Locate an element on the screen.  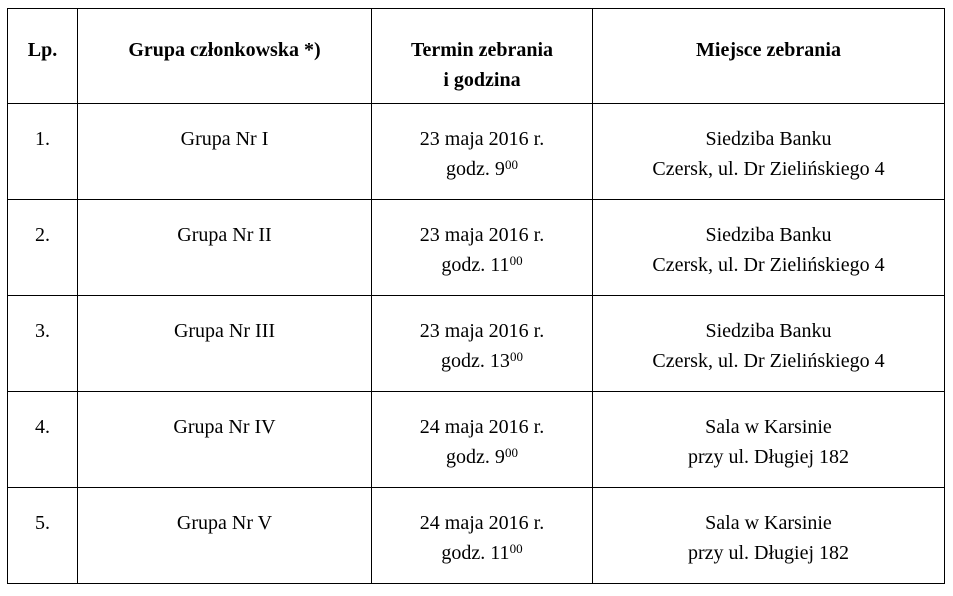
cell-lp: 5. is located at coordinates (42, 535).